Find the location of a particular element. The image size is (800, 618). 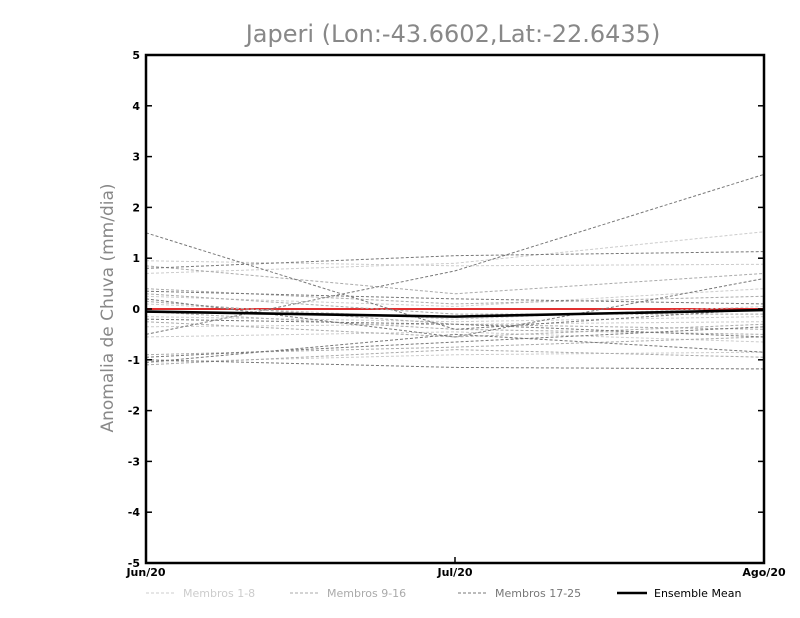

legend-label: Ensemble Mean is located at coordinates (697, 593).